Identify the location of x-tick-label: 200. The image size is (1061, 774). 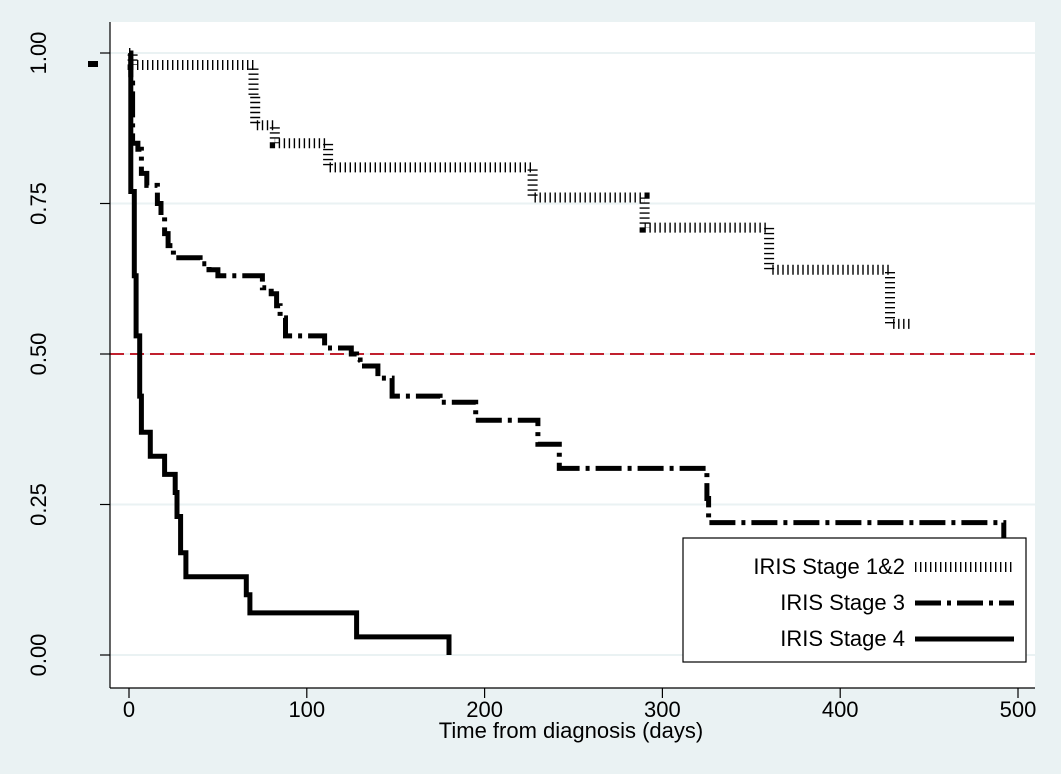
(484, 709).